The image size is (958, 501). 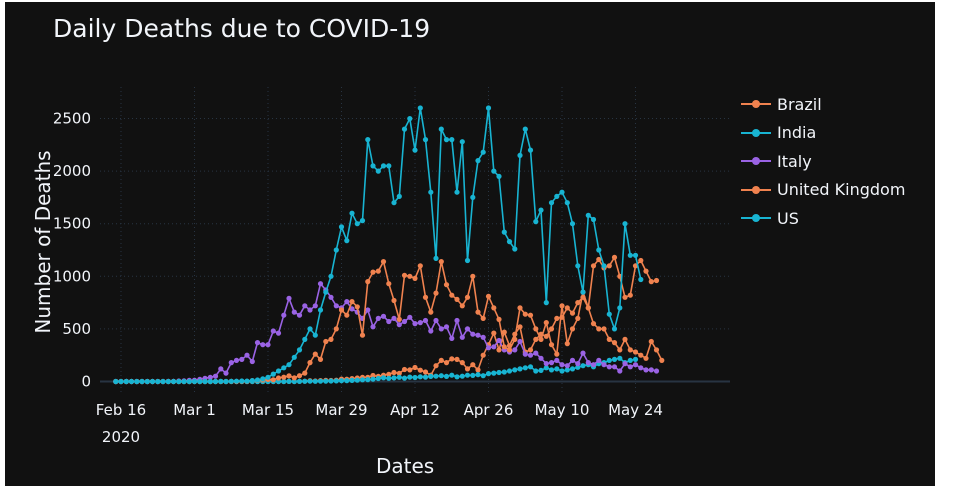 What do you see at coordinates (756, 190) in the screenshot?
I see `legend-swatch-united-kingdom` at bounding box center [756, 190].